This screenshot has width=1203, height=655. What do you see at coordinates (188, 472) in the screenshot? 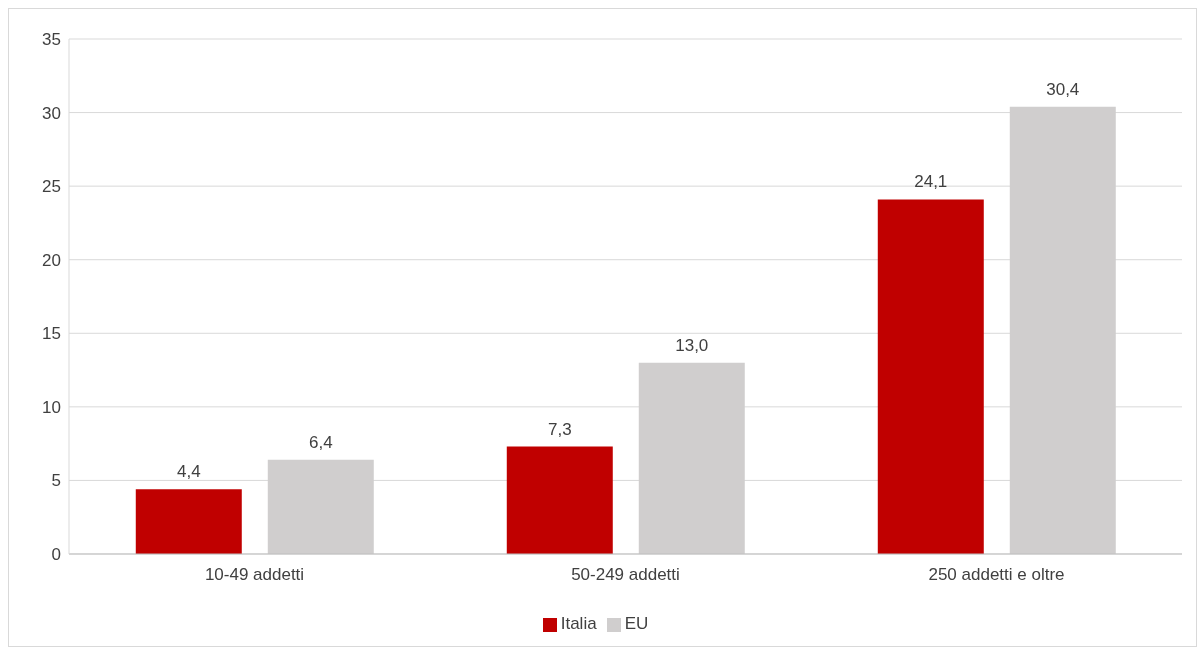
I see `data-label: 4,4` at bounding box center [188, 472].